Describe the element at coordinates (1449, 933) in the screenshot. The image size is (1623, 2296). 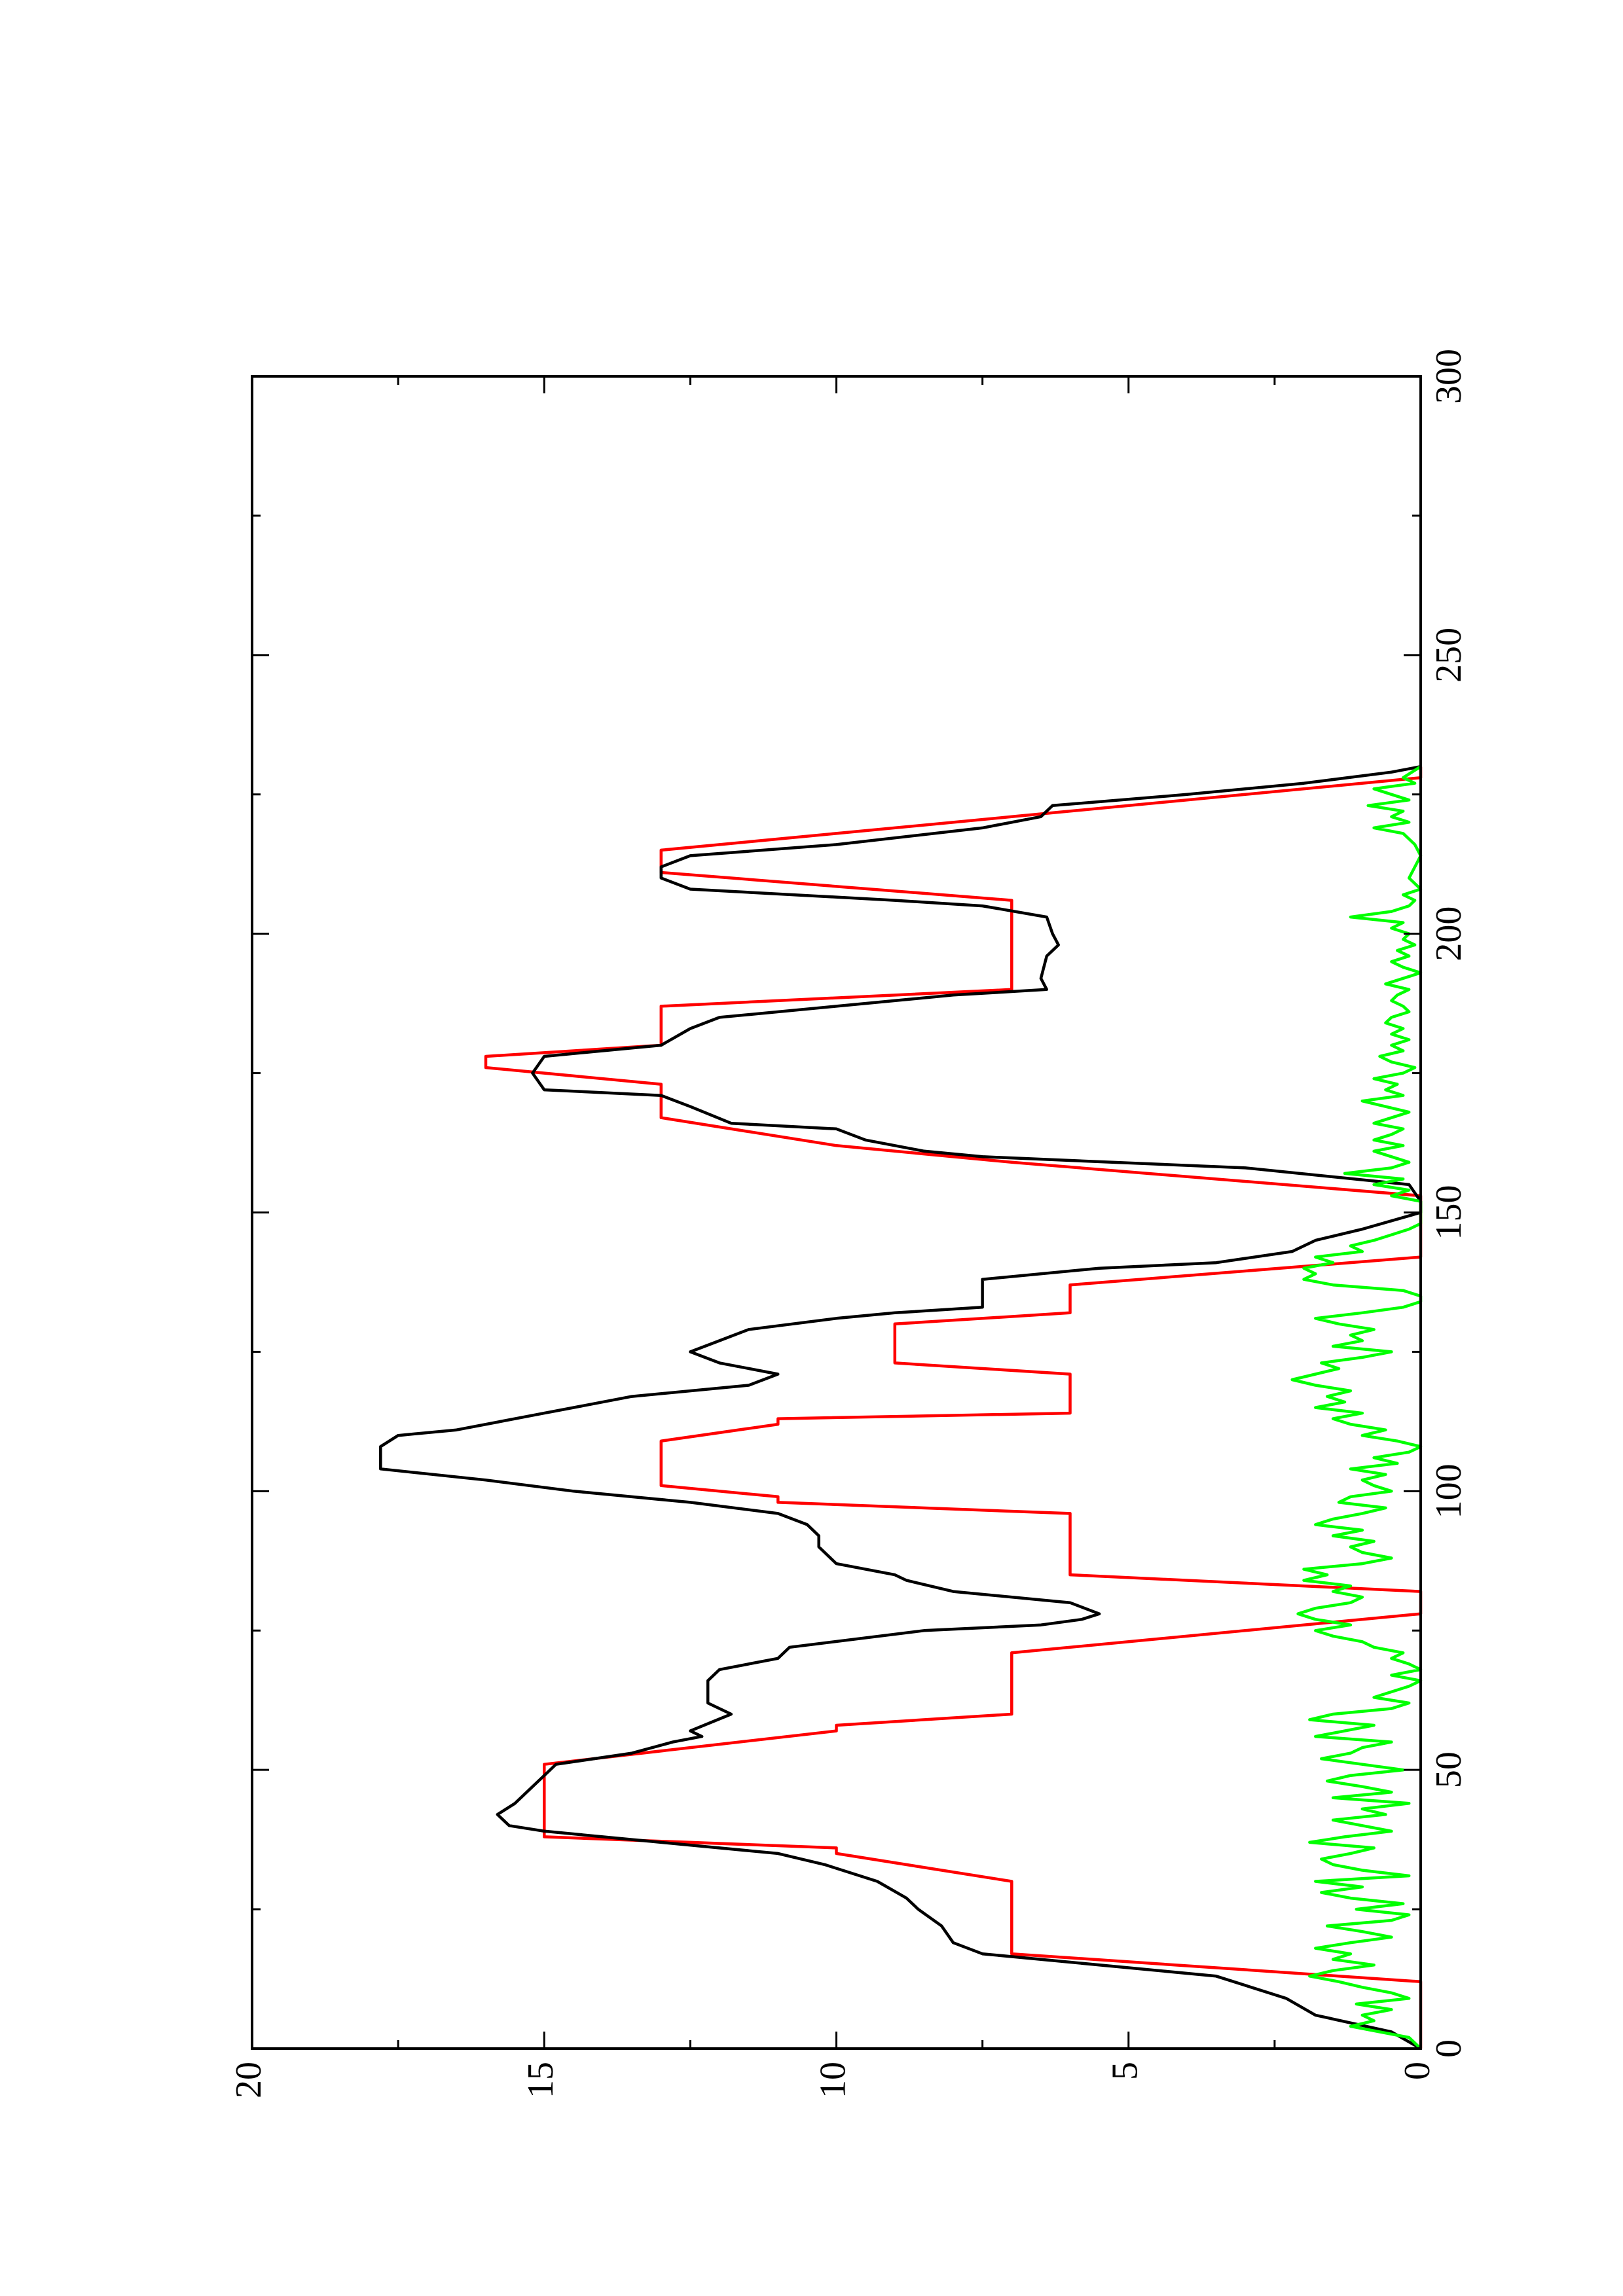
I see `x-tick-label: 200` at that location.